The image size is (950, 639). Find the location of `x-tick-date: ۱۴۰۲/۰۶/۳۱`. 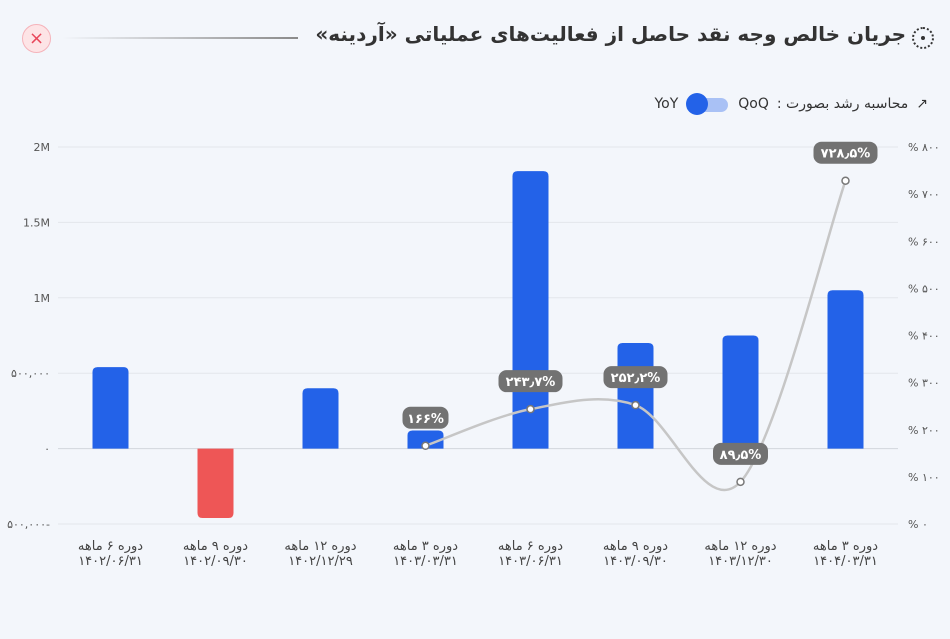

x-tick-date: ۱۴۰۲/۰۶/۳۱ is located at coordinates (110, 561).